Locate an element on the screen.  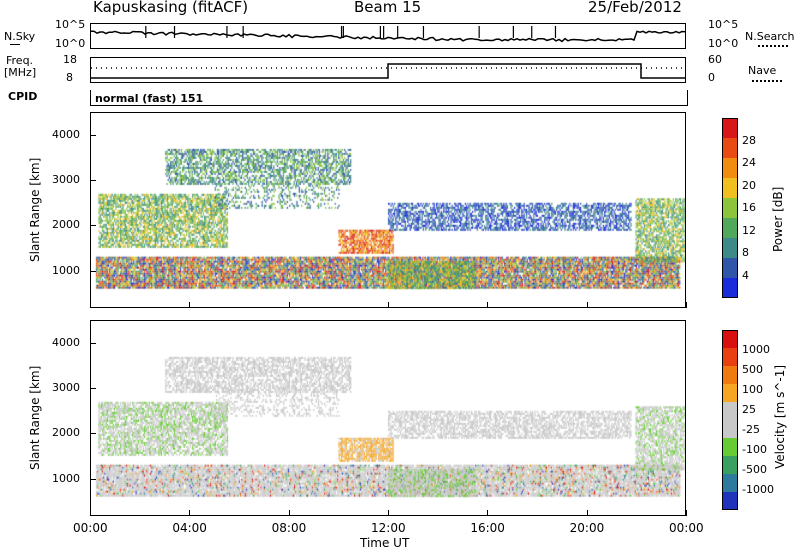
nave-label: Nave is located at coordinates (762, 70).